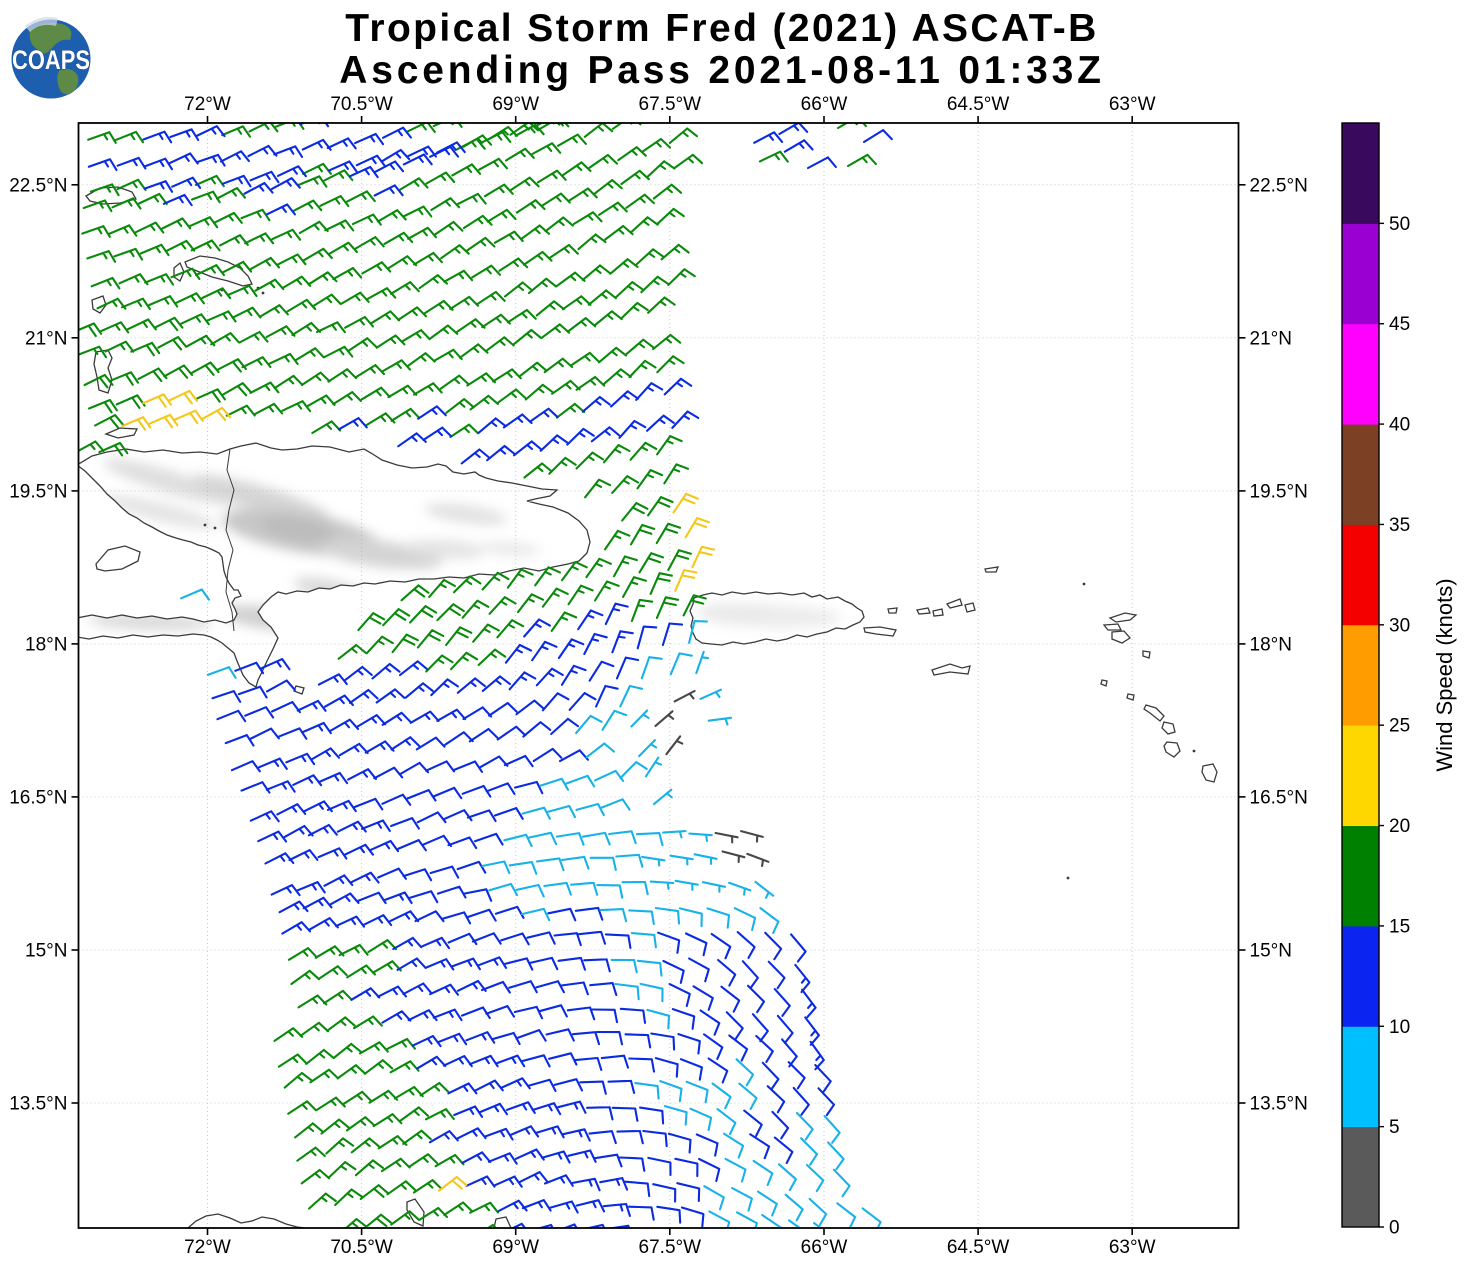 The image size is (1479, 1264). Describe the element at coordinates (721, 28) in the screenshot. I see `svg-text:Tropical Storm Fred (2021) ASC: Tropical Storm Fred (2021) ASCAT-B` at that location.